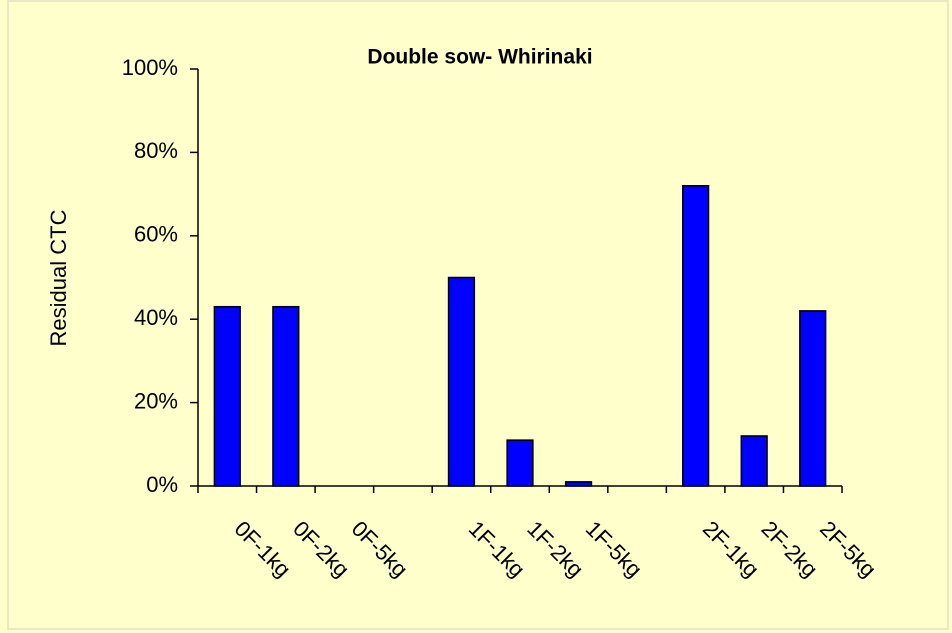 The width and height of the screenshot is (952, 633). What do you see at coordinates (156, 400) in the screenshot?
I see `y-tick-label: 20%` at bounding box center [156, 400].